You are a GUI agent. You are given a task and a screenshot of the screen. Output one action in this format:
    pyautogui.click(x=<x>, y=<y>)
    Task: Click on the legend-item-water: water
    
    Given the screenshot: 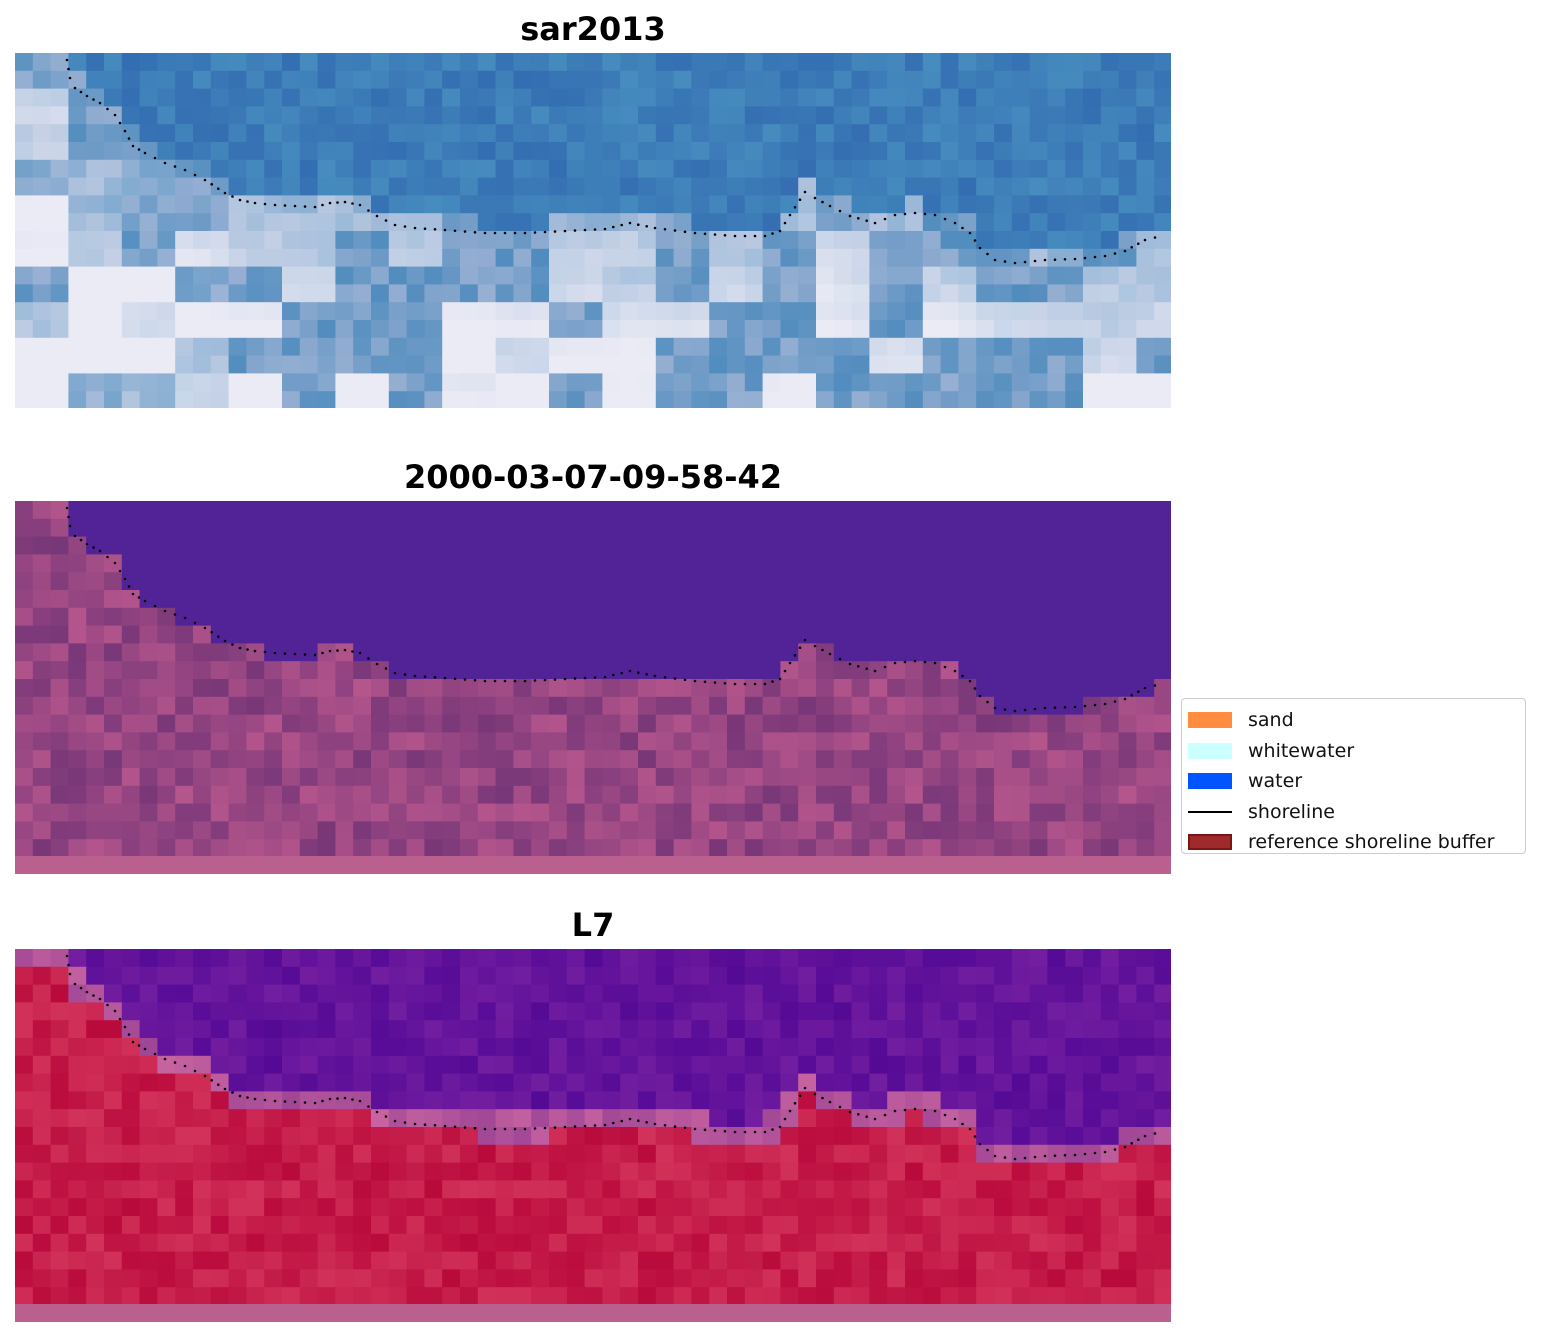 What is the action you would take?
    pyautogui.click(x=1356, y=781)
    